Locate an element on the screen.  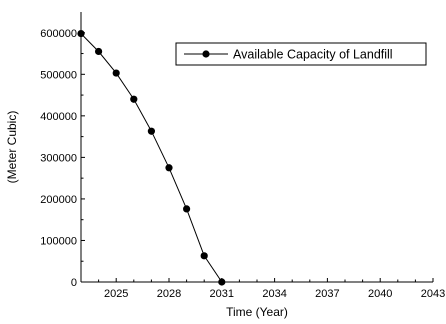
x-tick-label: 2025 is located at coordinates (116, 294).